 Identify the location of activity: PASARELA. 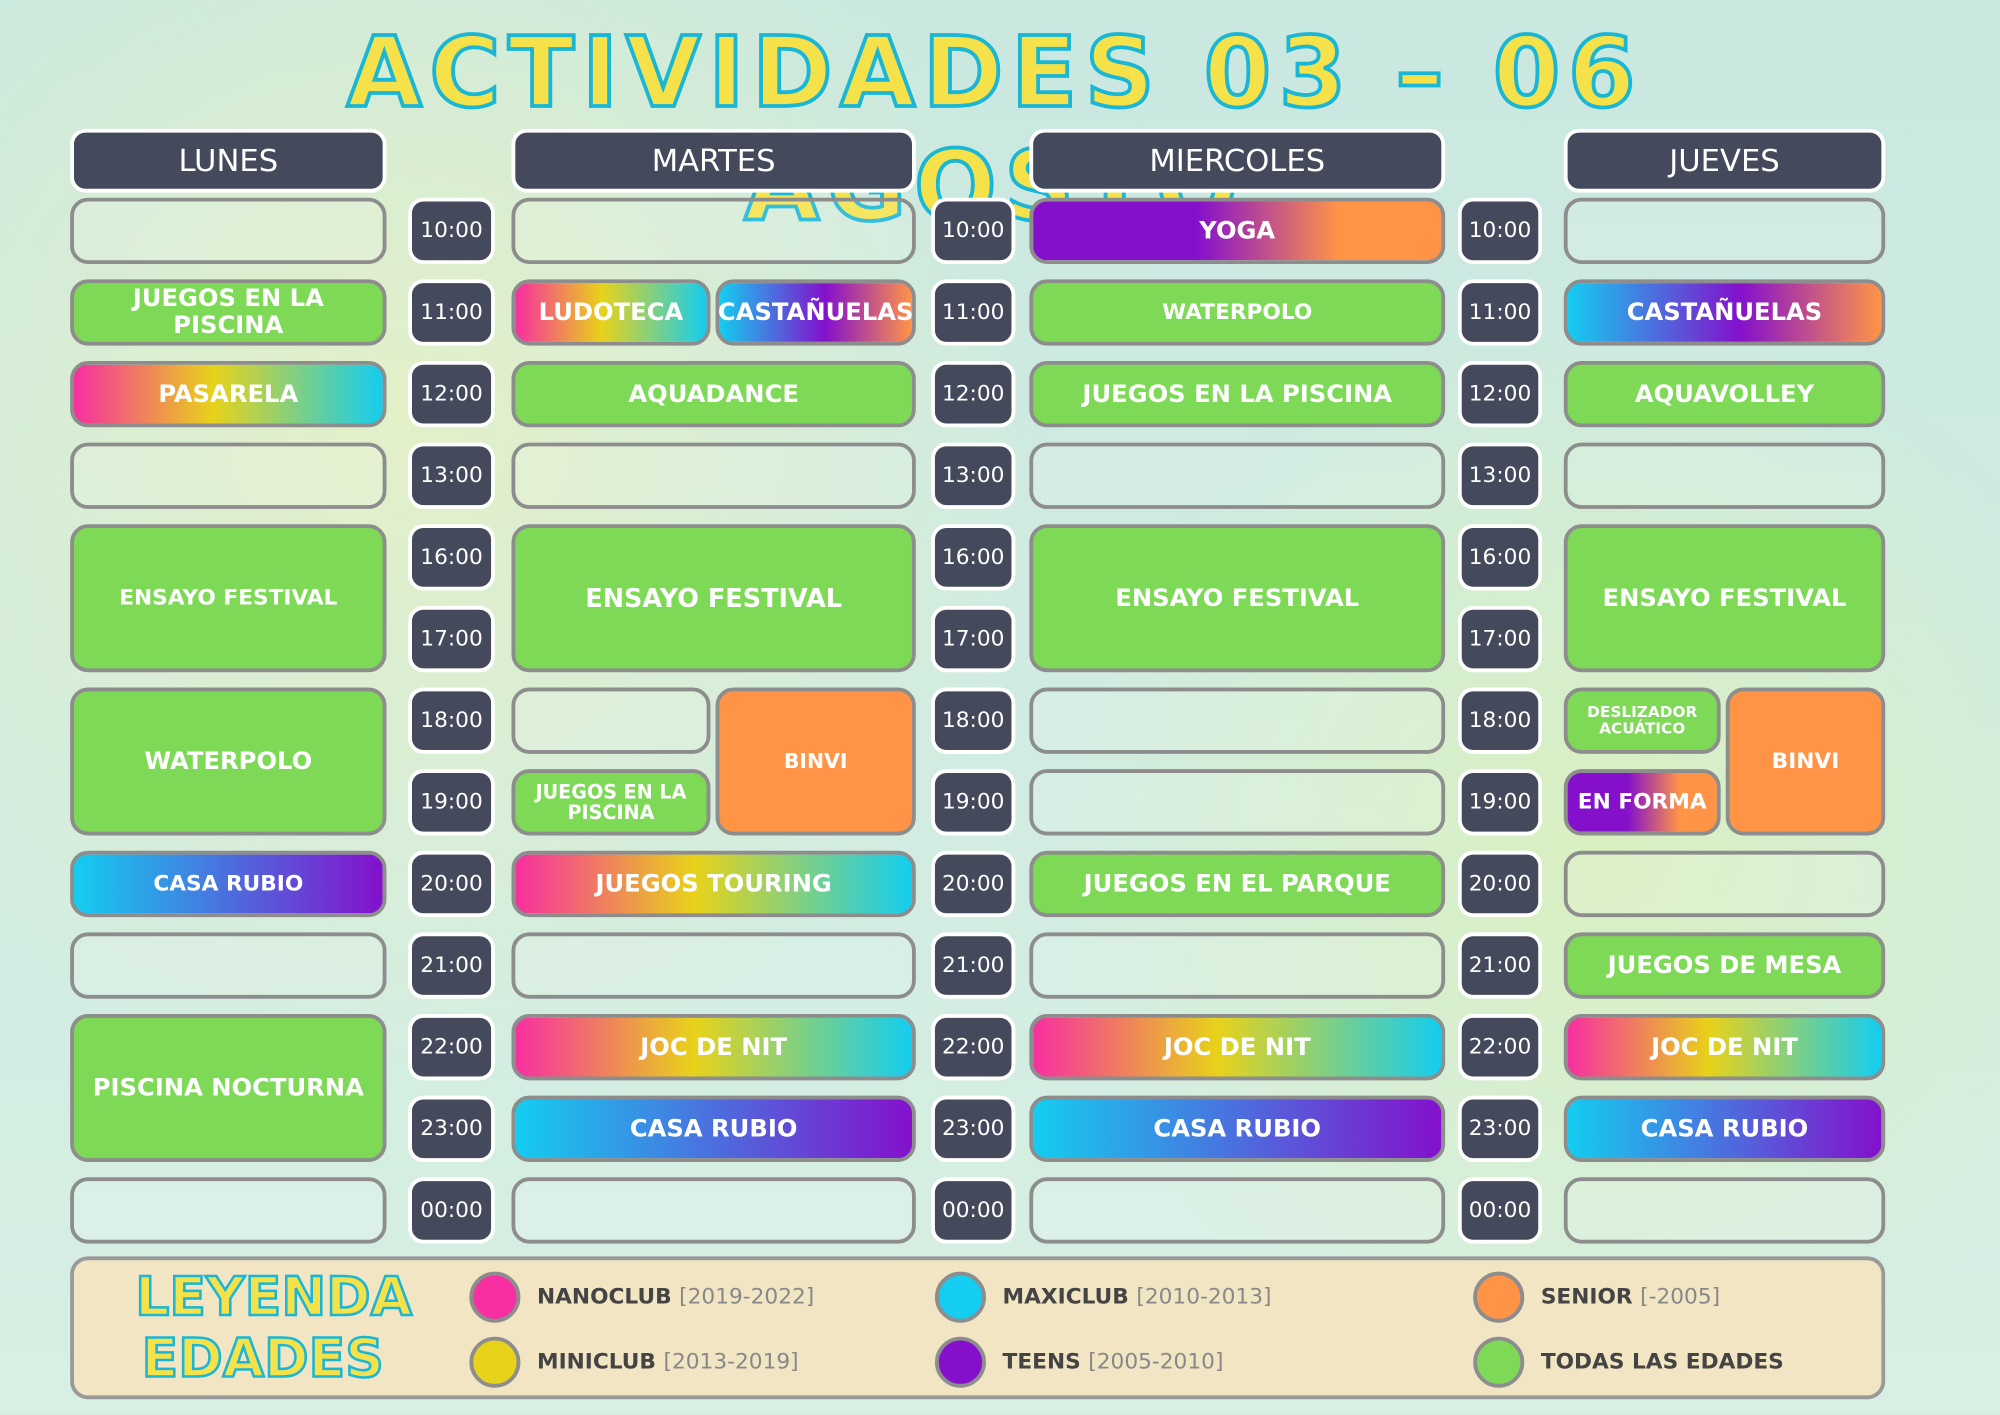
(228, 394).